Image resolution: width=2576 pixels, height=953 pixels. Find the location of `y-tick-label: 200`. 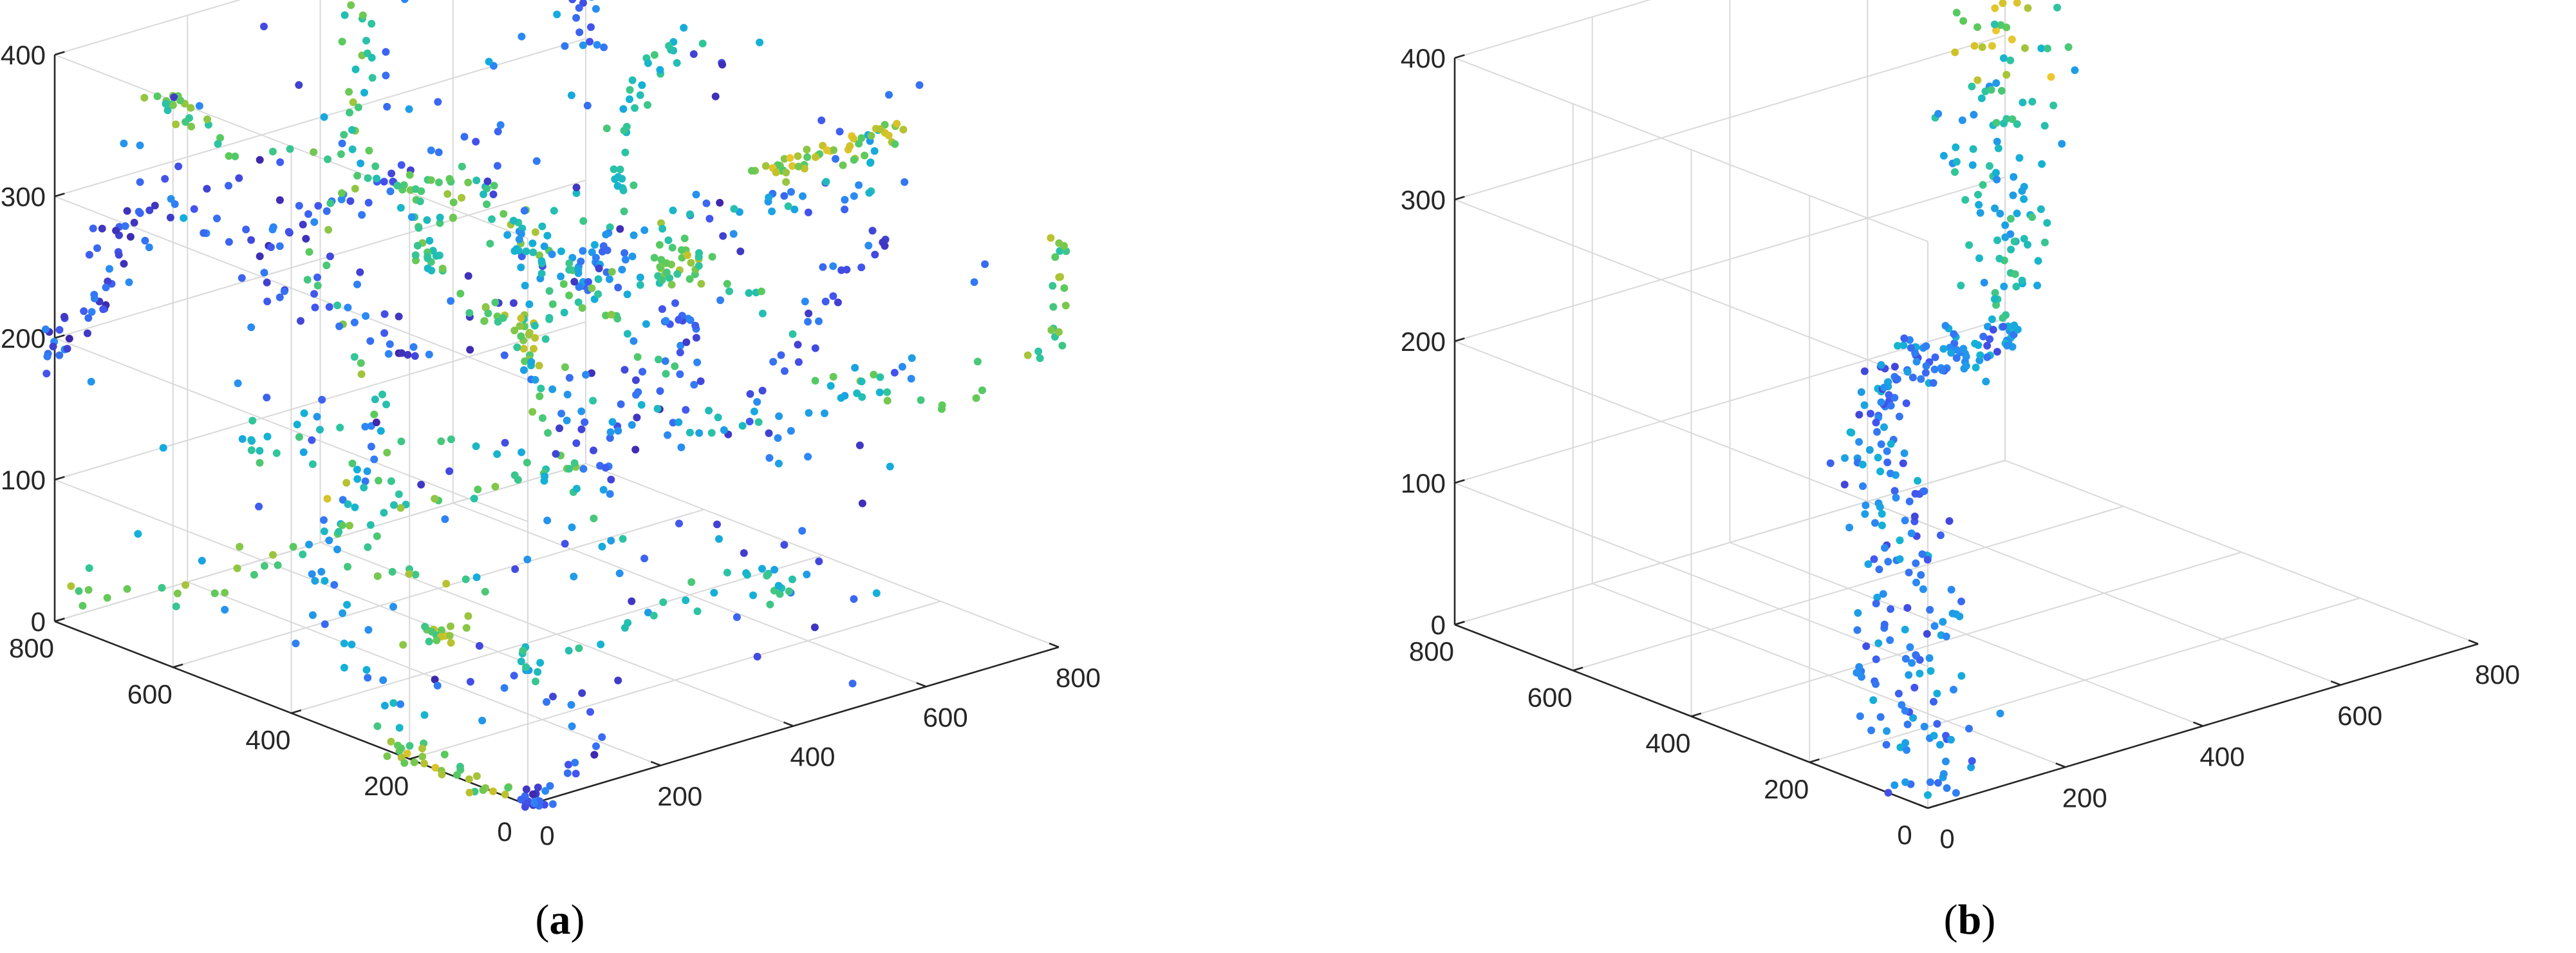

y-tick-label: 200 is located at coordinates (386, 786).